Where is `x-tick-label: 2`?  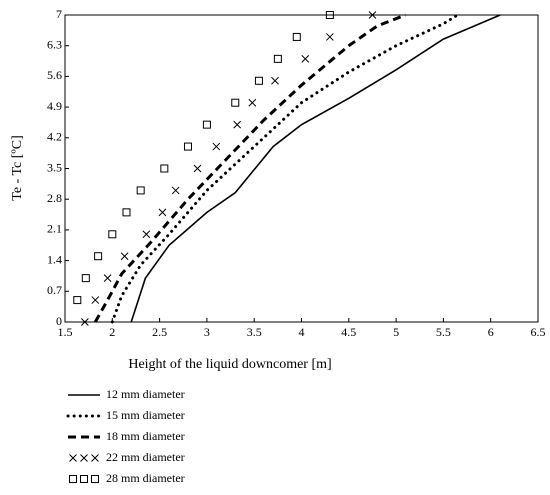 x-tick-label: 2 is located at coordinates (112, 332).